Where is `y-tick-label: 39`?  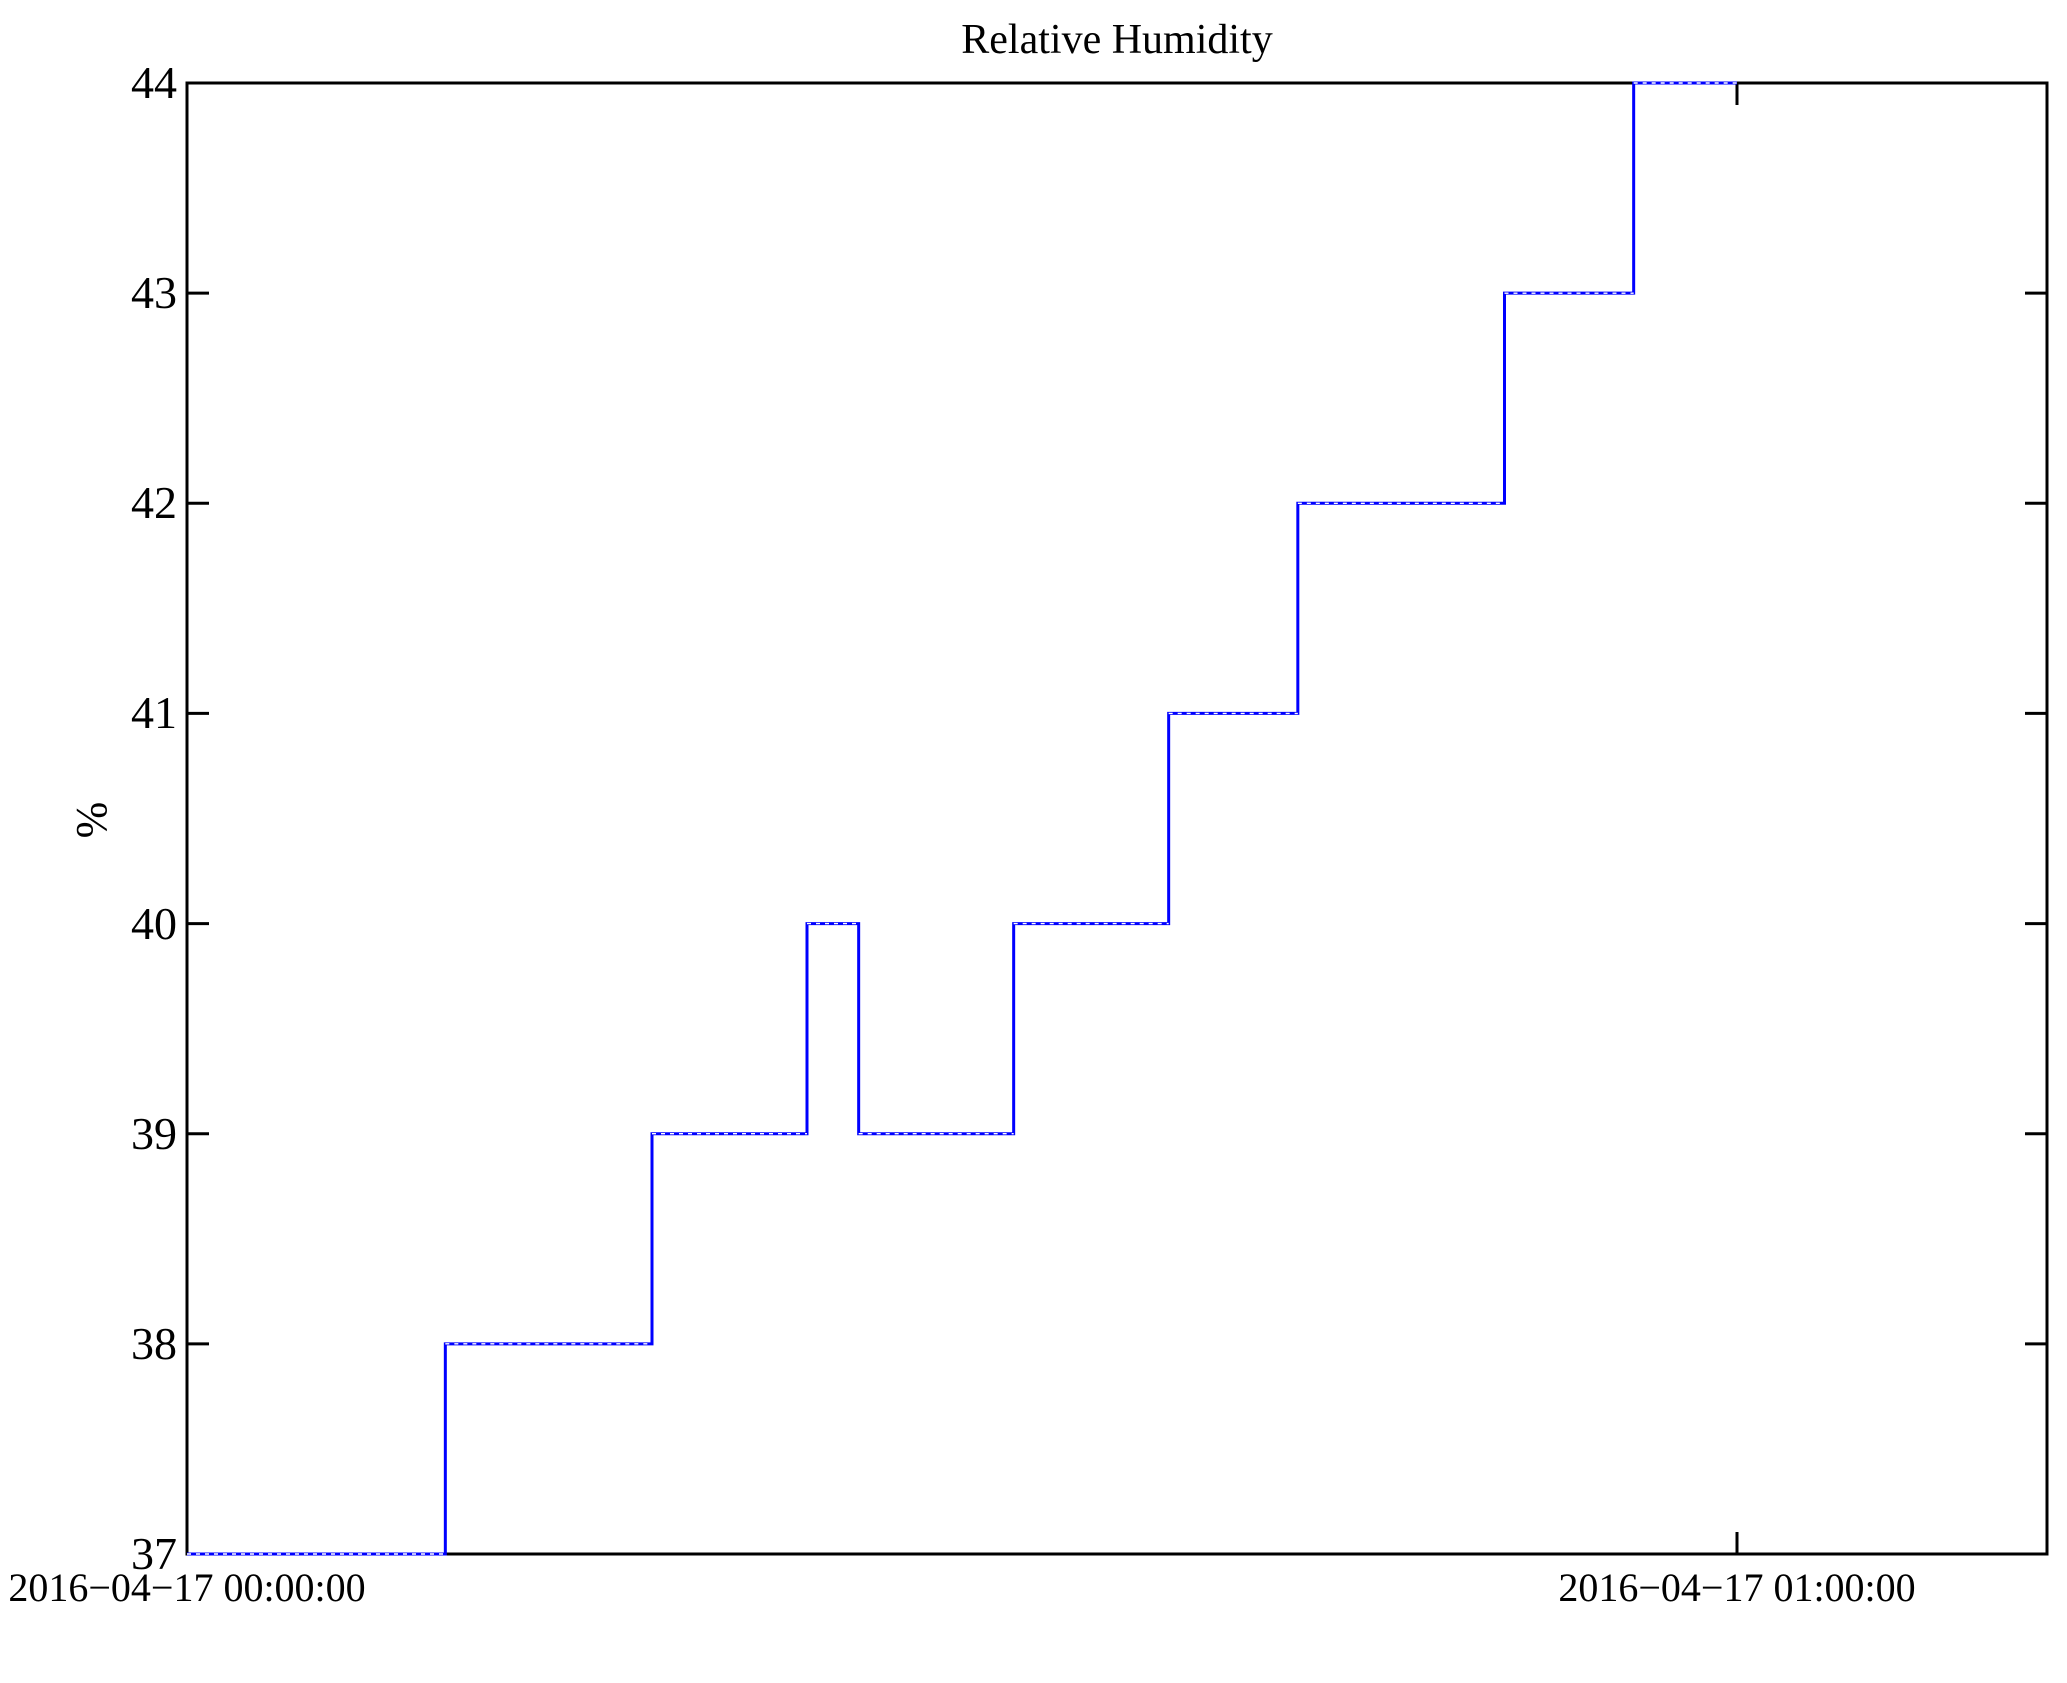
y-tick-label: 39 is located at coordinates (154, 1133).